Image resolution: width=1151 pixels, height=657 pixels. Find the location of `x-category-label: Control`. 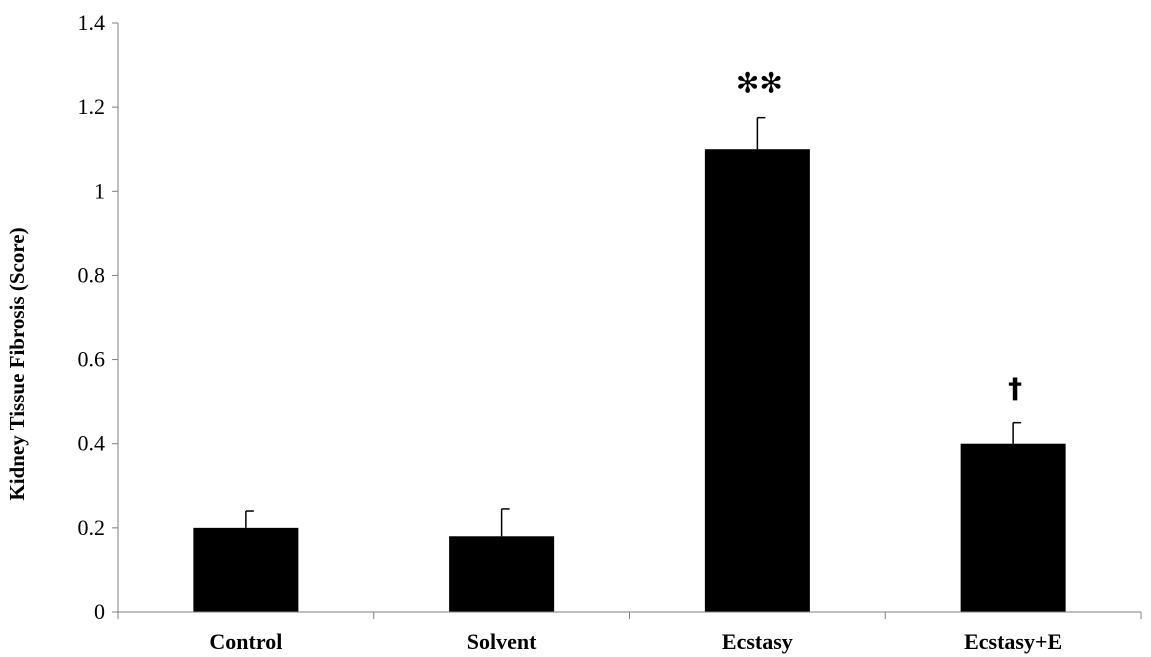

x-category-label: Control is located at coordinates (245, 641).